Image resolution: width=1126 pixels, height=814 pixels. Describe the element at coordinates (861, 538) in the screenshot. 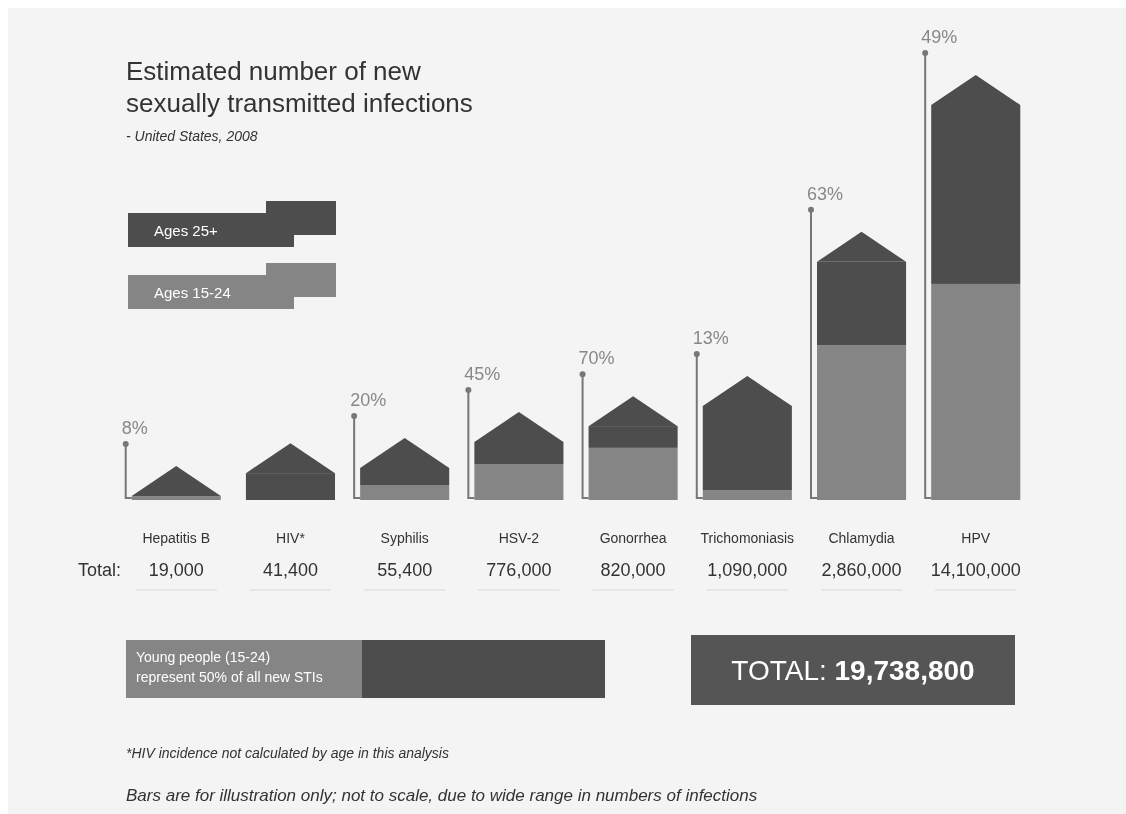

I see `x-tick-label: Chlamydia` at that location.